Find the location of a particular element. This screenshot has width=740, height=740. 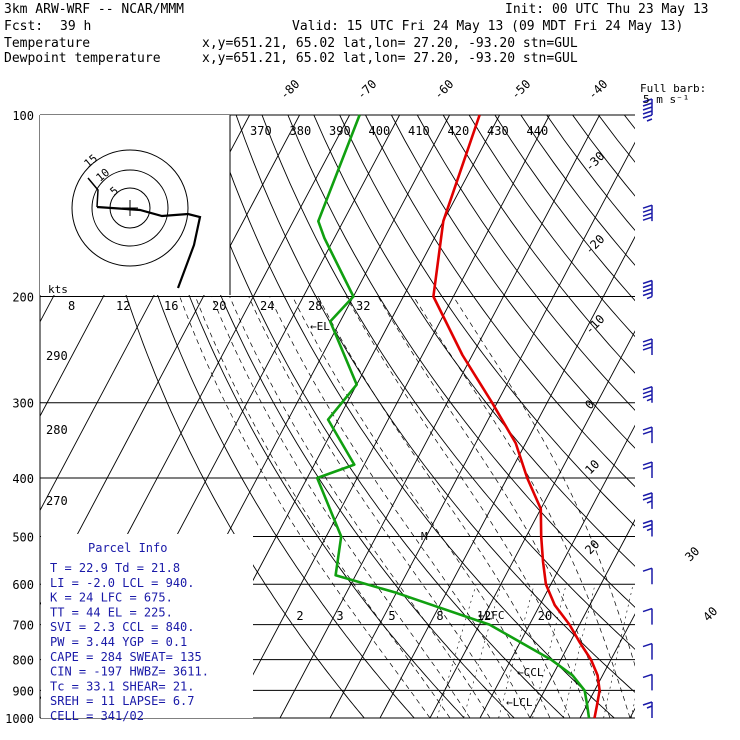

isotherm-label-top: -40 is located at coordinates (597, 89).